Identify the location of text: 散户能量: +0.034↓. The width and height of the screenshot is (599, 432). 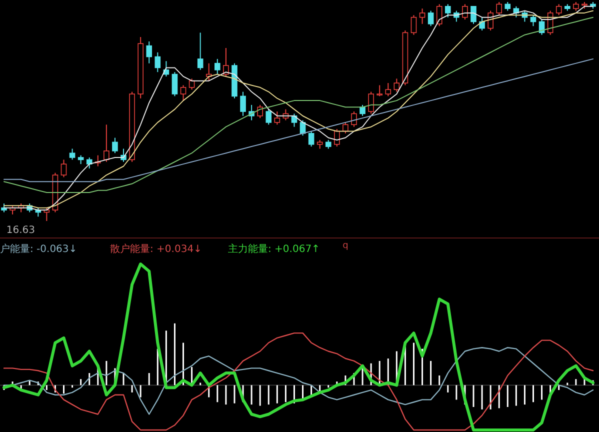
(156, 249).